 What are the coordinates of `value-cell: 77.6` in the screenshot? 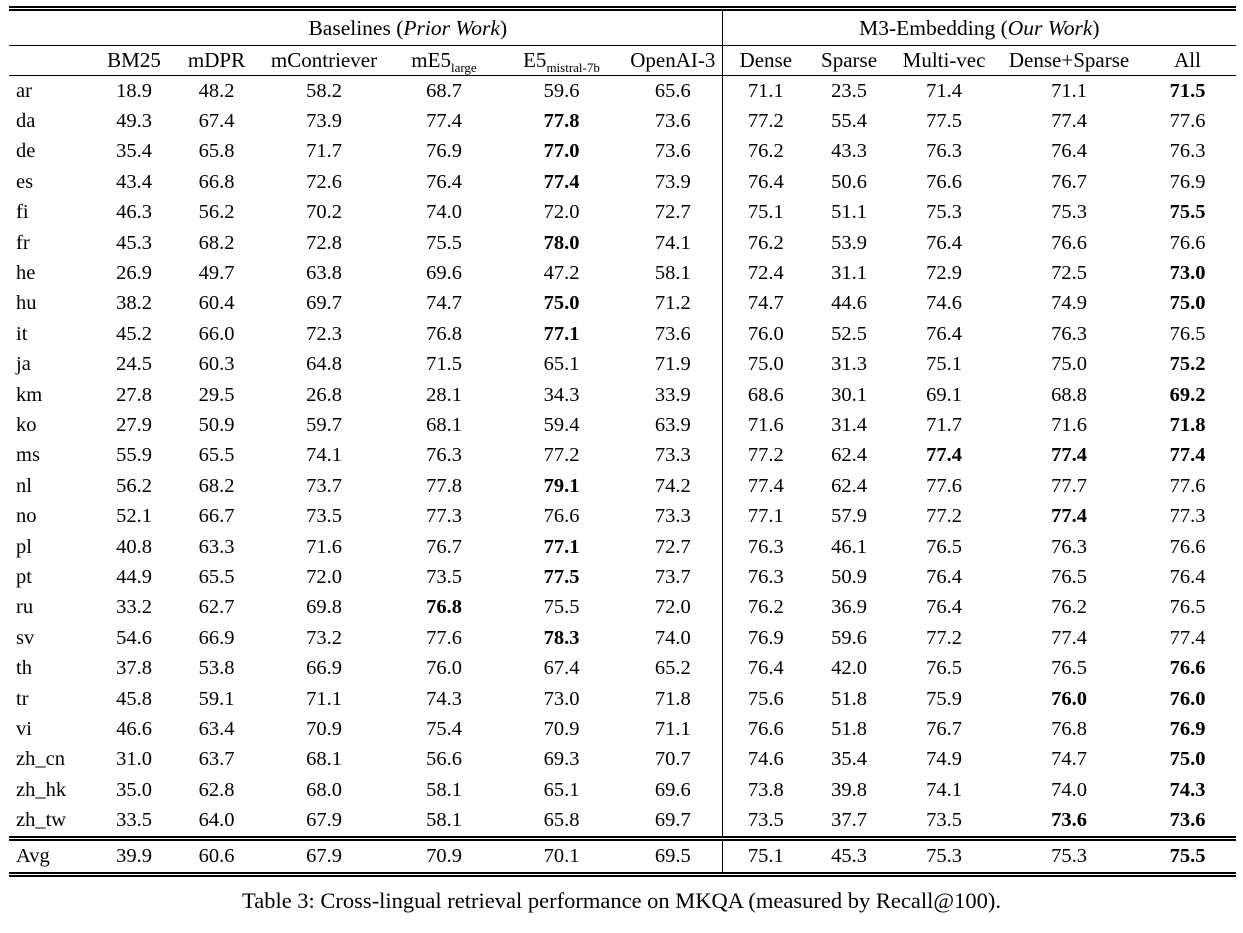 It's located at (944, 485).